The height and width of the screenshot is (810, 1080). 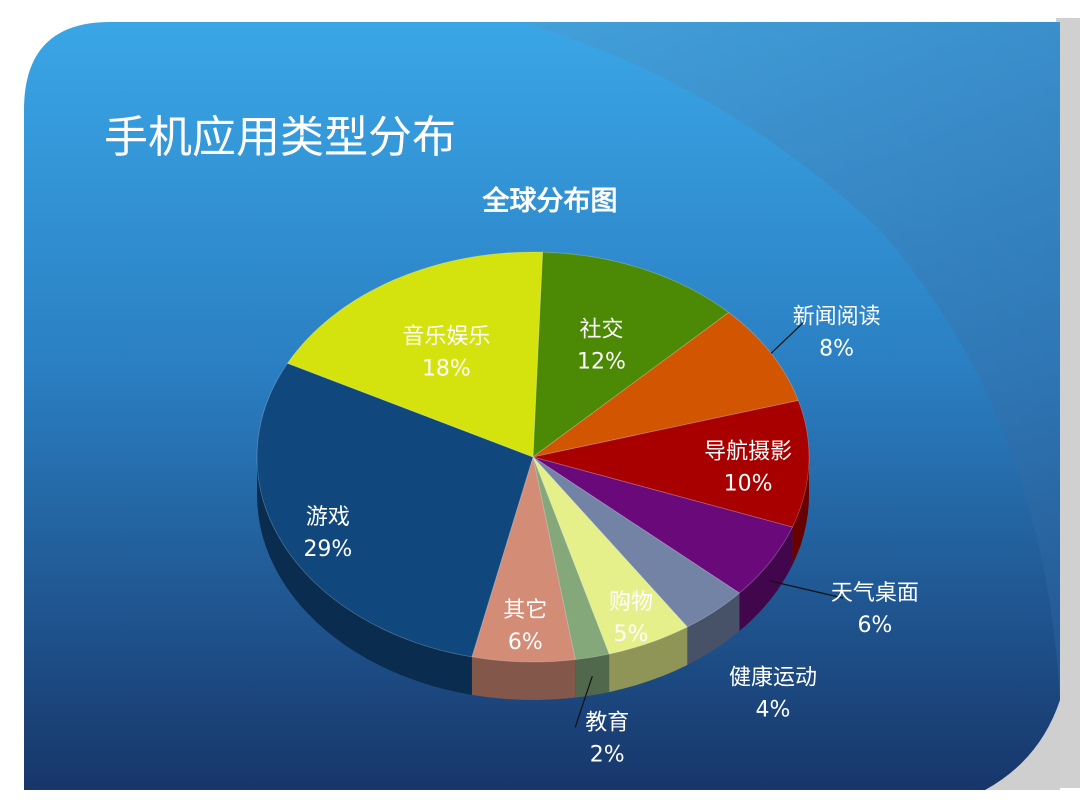 What do you see at coordinates (607, 754) in the screenshot?
I see `slice-7-percent-label: 2%` at bounding box center [607, 754].